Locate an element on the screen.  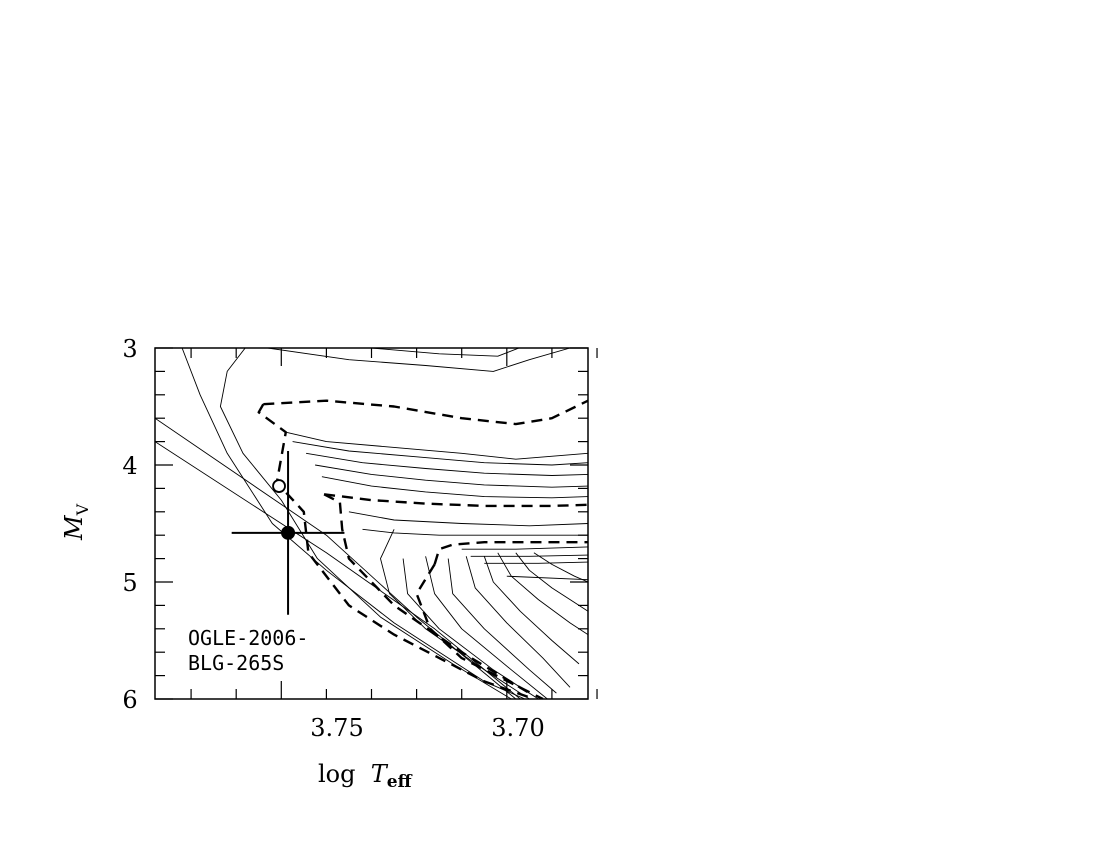
annotation-line-2: BLG-265S is located at coordinates (236, 663).